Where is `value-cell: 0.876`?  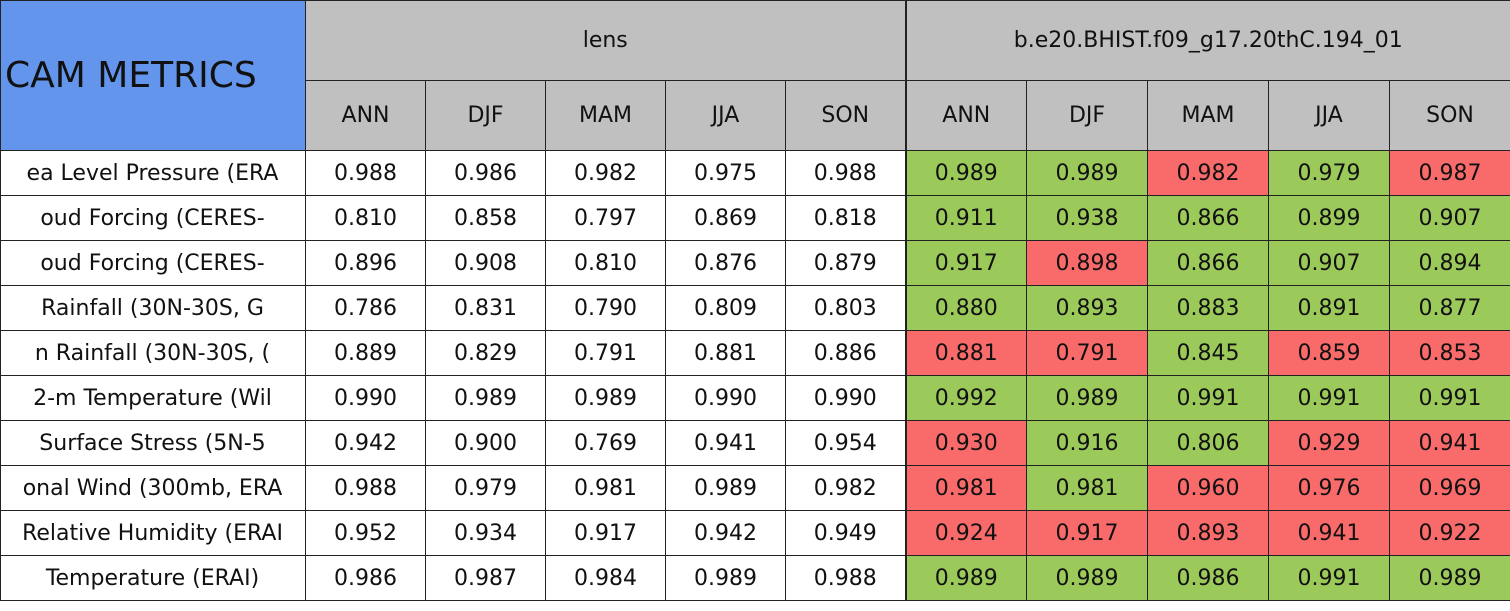
value-cell: 0.876 is located at coordinates (725, 263).